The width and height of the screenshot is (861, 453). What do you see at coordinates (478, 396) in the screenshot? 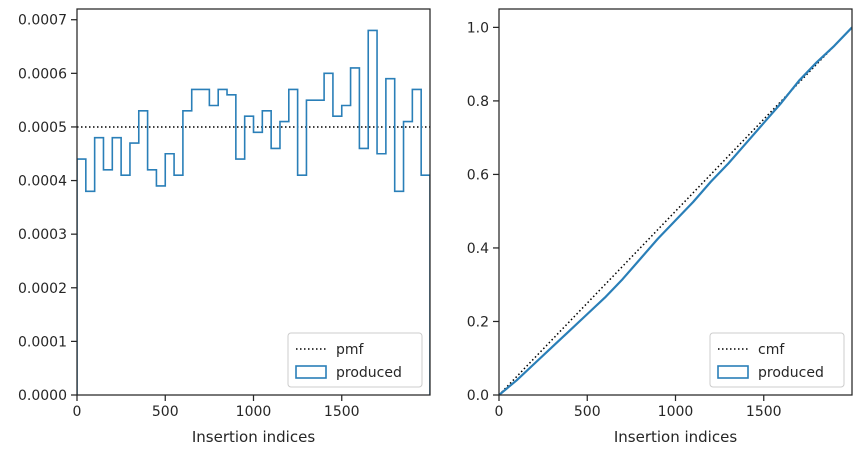
I see `y-tick-label: 0.0` at bounding box center [478, 396].